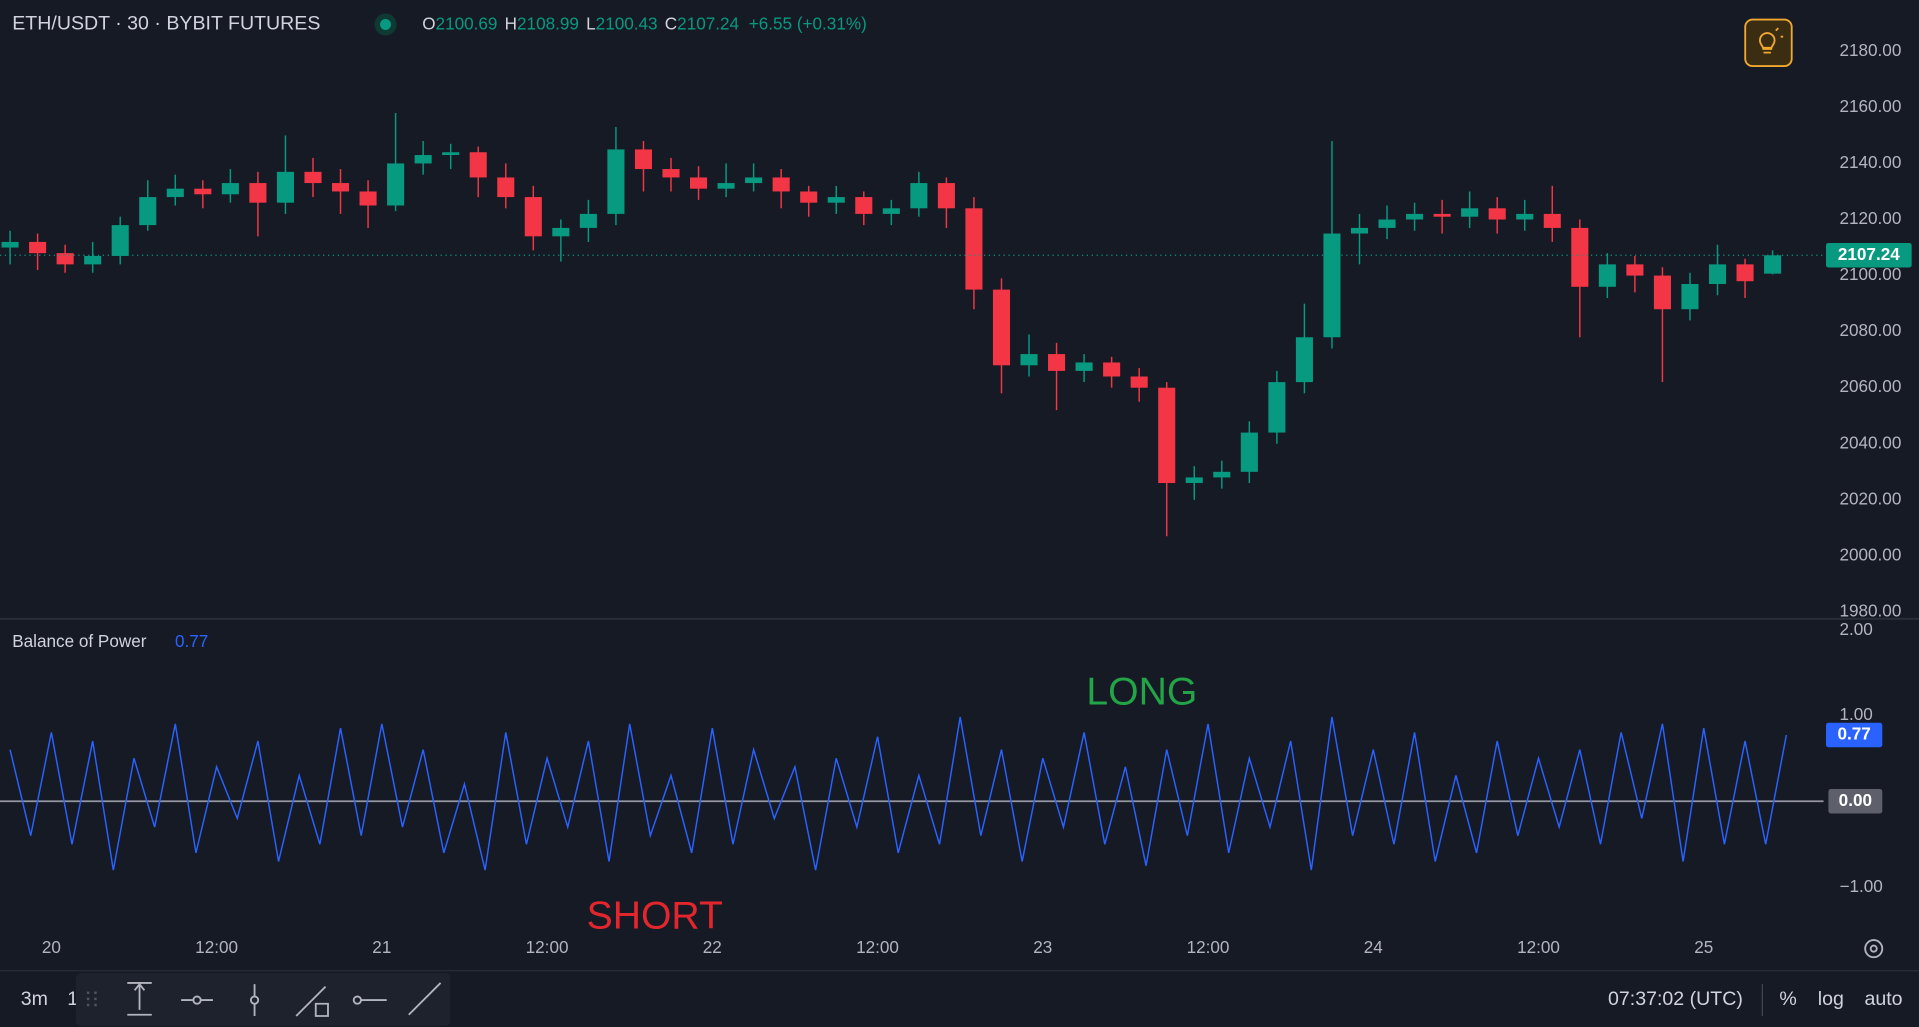  What do you see at coordinates (1675, 999) in the screenshot?
I see `clock: 07:37:02 (UTC)` at bounding box center [1675, 999].